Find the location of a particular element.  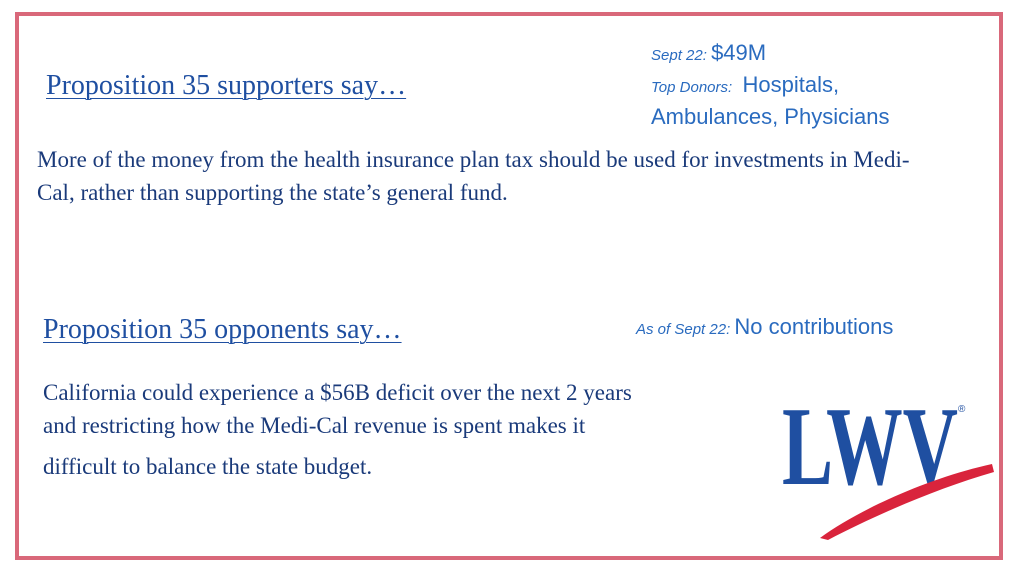

opponents-contributions: No contributions is located at coordinates (814, 326).